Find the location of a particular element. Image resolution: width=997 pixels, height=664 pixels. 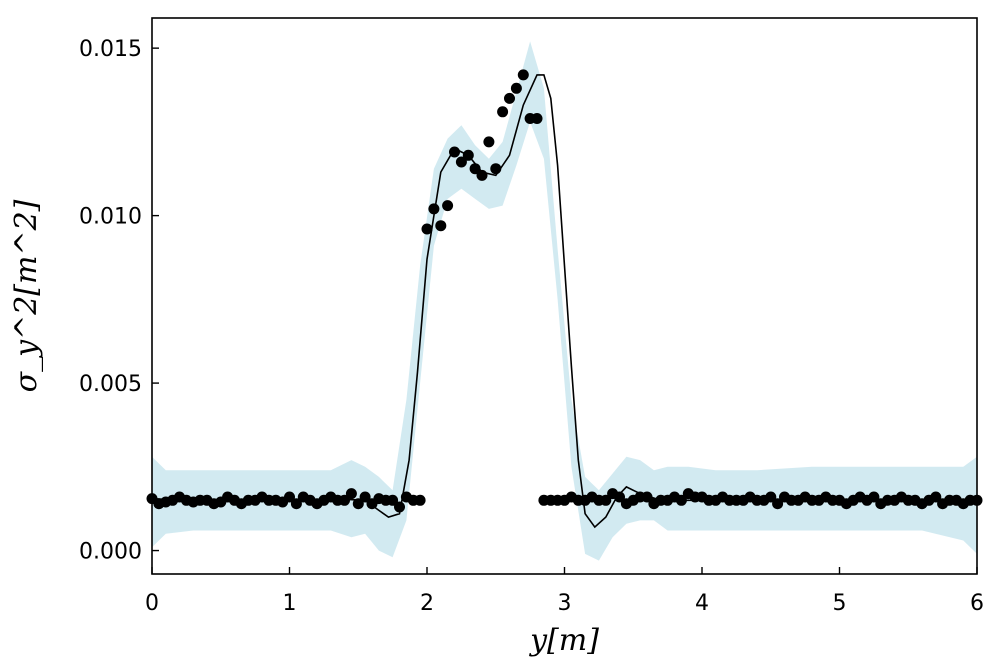

x-tick-label: 5 is located at coordinates (840, 603).